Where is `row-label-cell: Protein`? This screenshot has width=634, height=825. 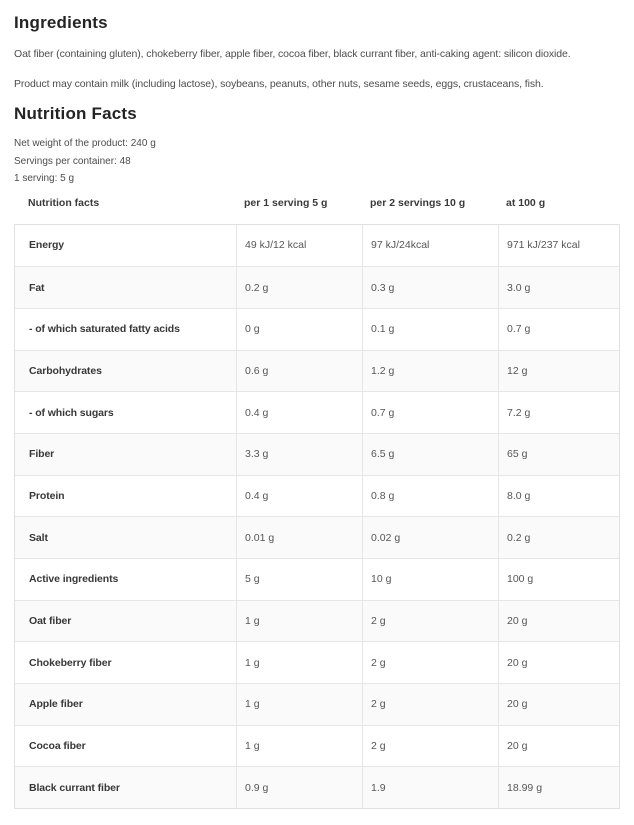
row-label-cell: Protein is located at coordinates (47, 495).